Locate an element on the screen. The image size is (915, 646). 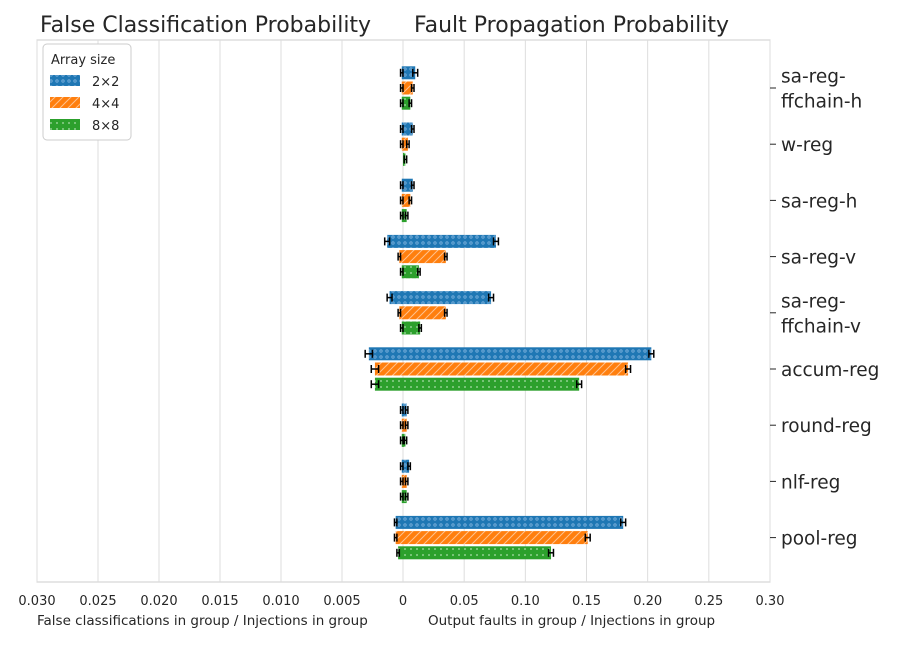
legend: Array size 2×2 4×4 8×8 is located at coordinates (87, 92).